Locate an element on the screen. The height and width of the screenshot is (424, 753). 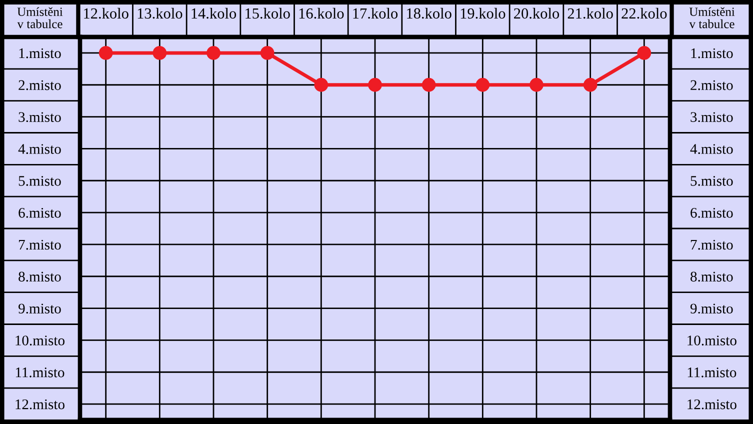
y-tick-label: 6.misto is located at coordinates (39, 213).